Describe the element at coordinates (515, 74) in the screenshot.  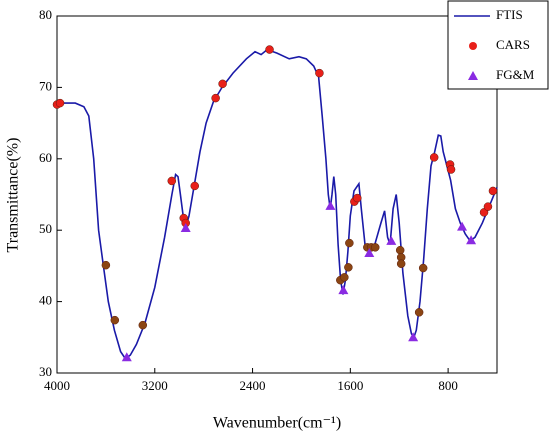
I see `legend-label: FG&M` at that location.